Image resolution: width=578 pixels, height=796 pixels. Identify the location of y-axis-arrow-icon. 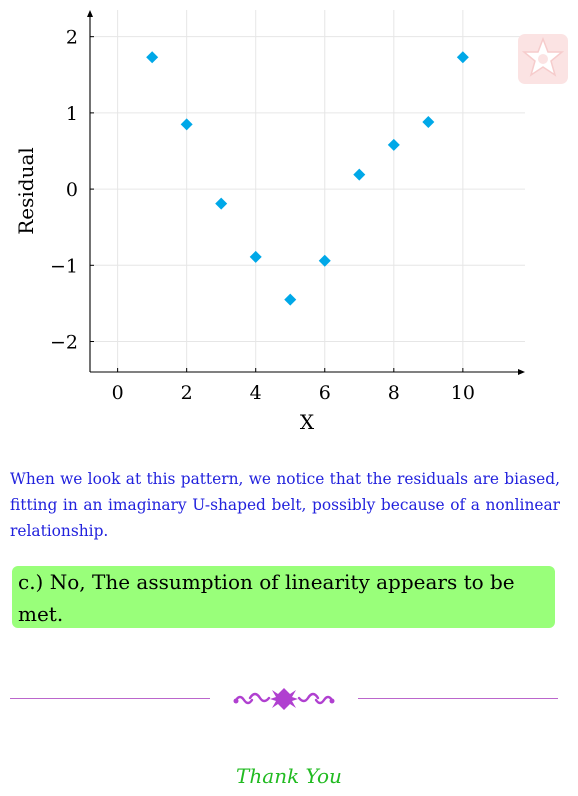
(90, 13).